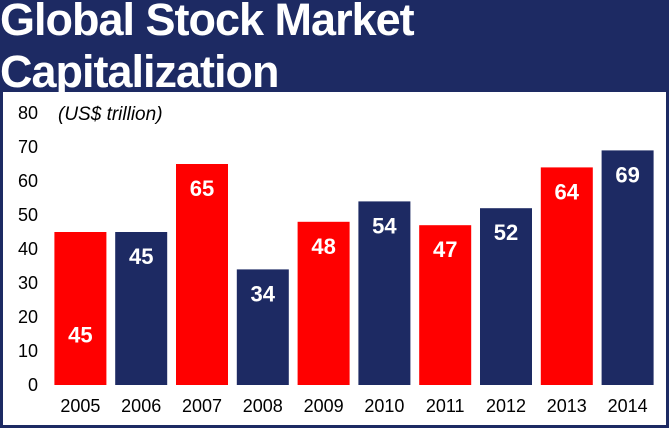  I want to click on y-tick-label: 40, so click(28, 249).